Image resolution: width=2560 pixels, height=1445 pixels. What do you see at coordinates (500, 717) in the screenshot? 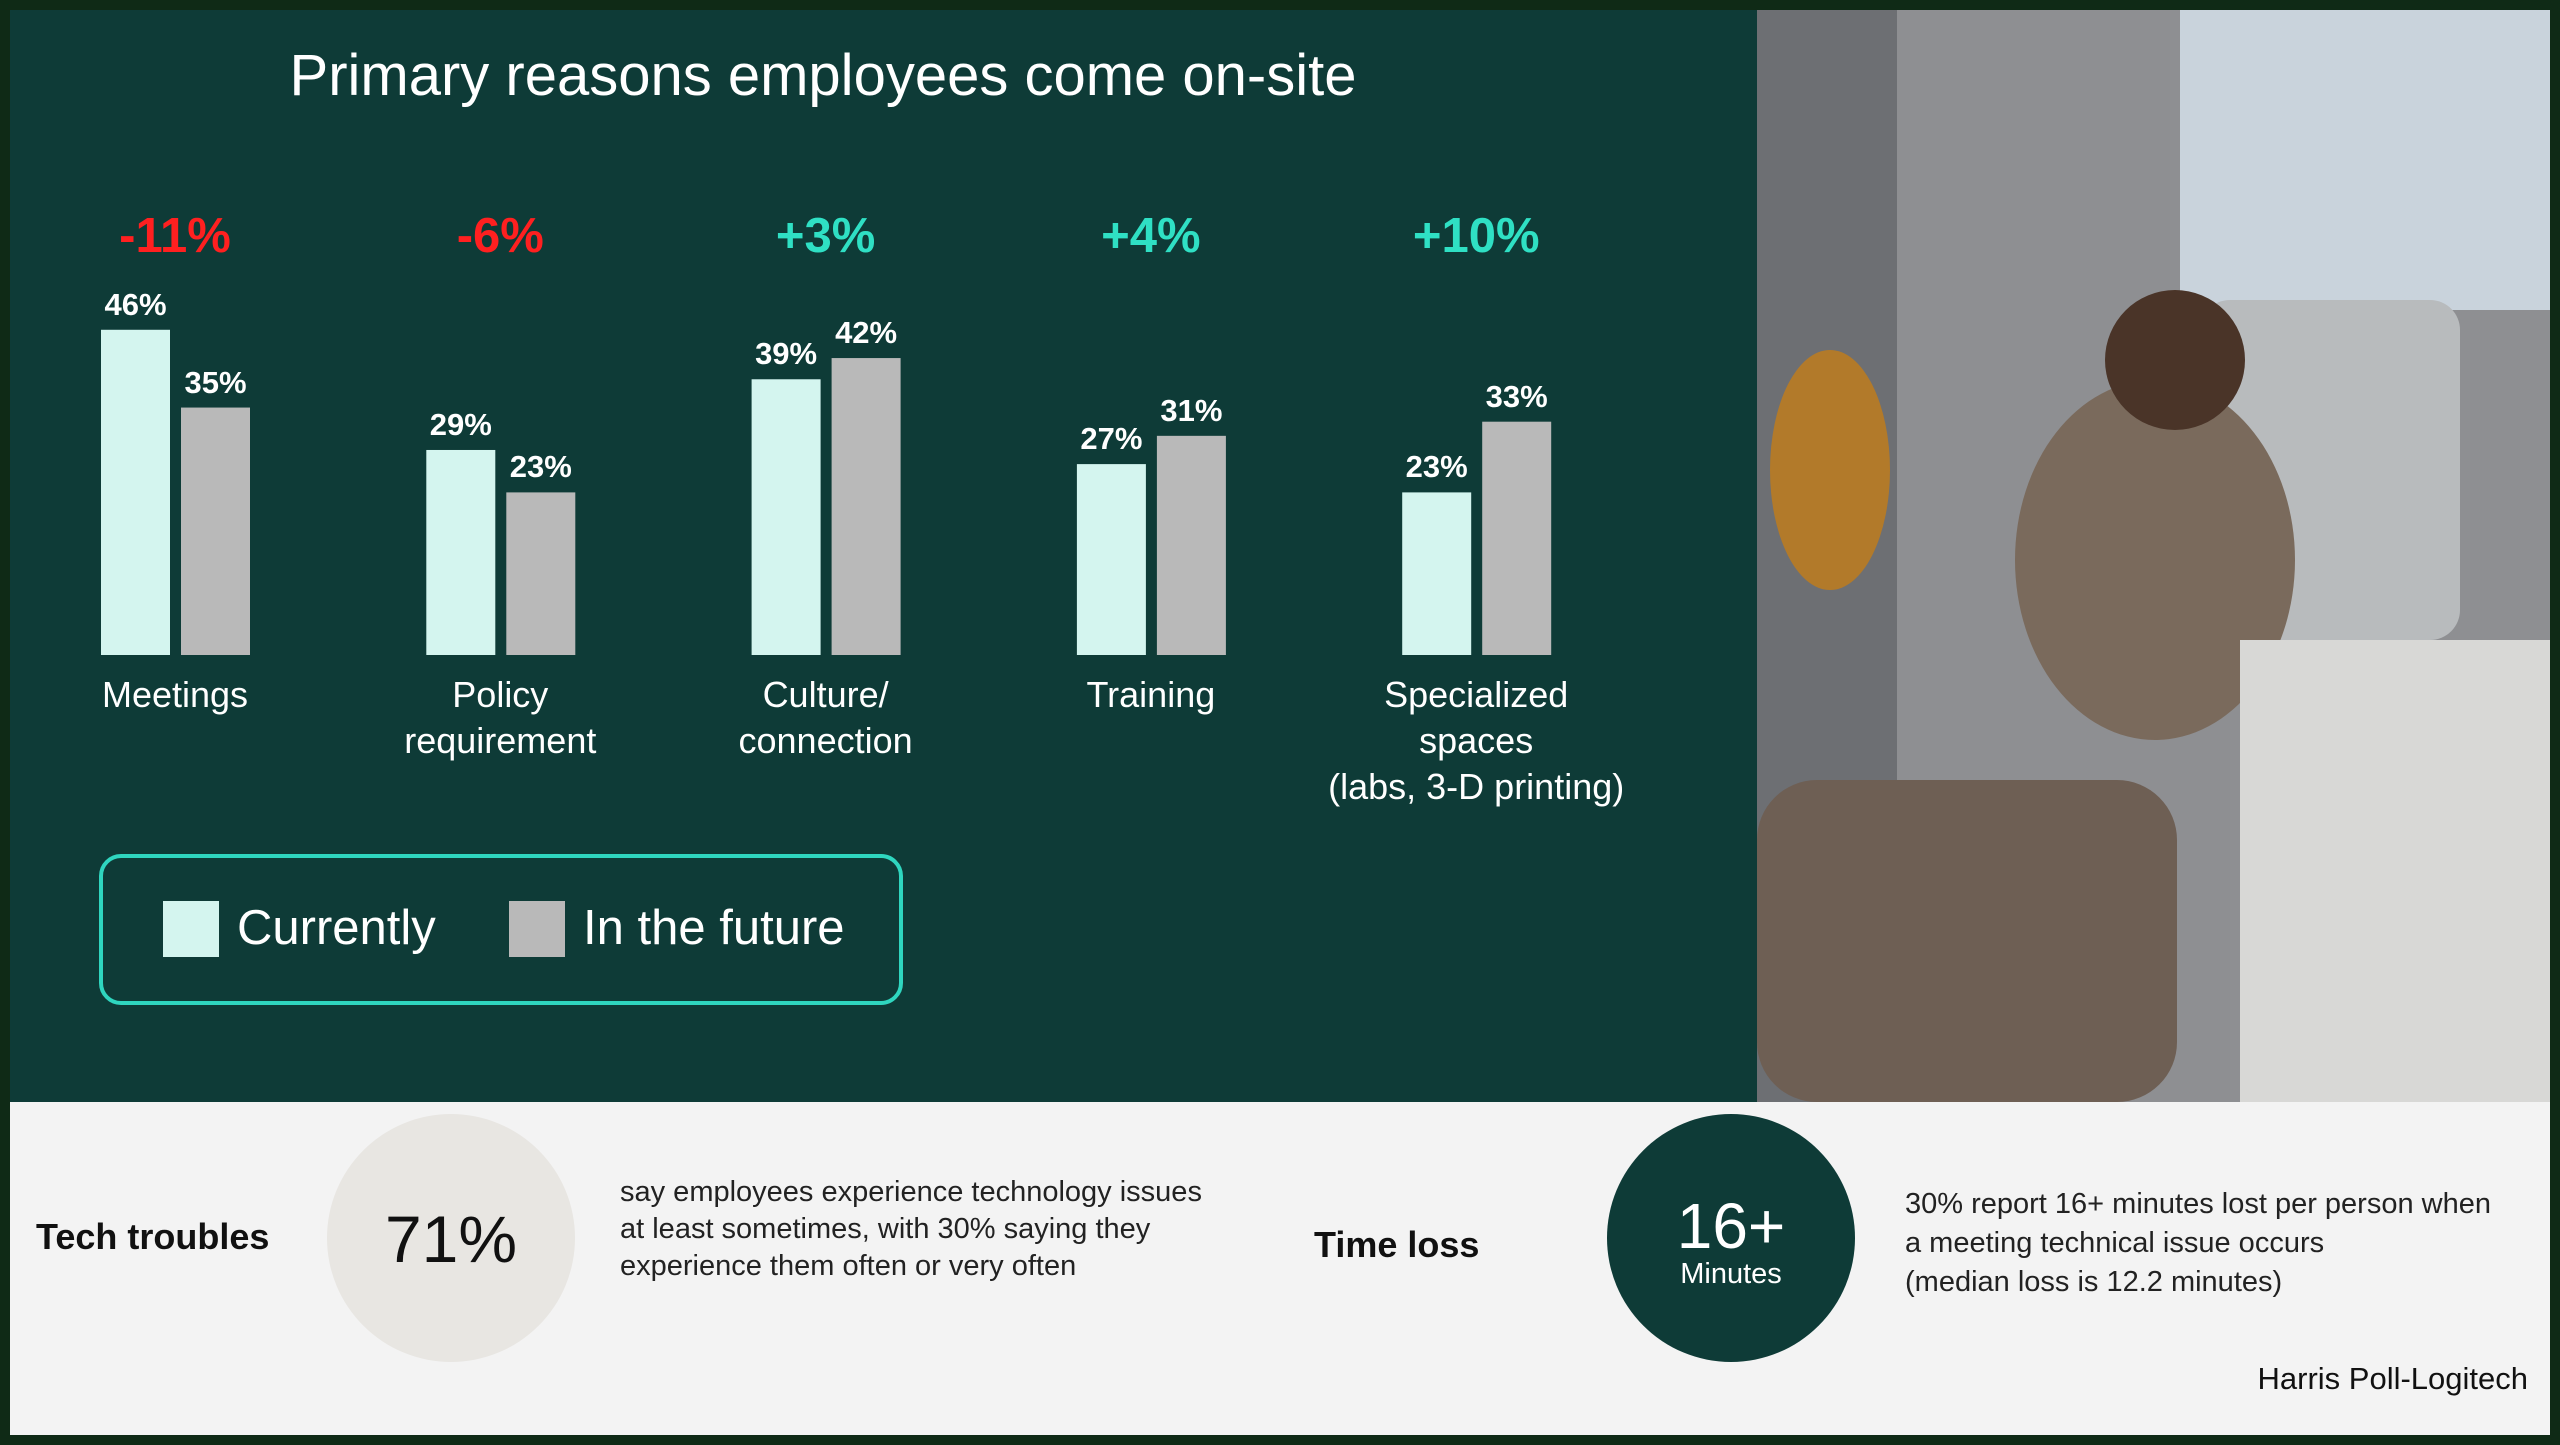
I see `x-tick-label: Policy requirement` at bounding box center [500, 717].